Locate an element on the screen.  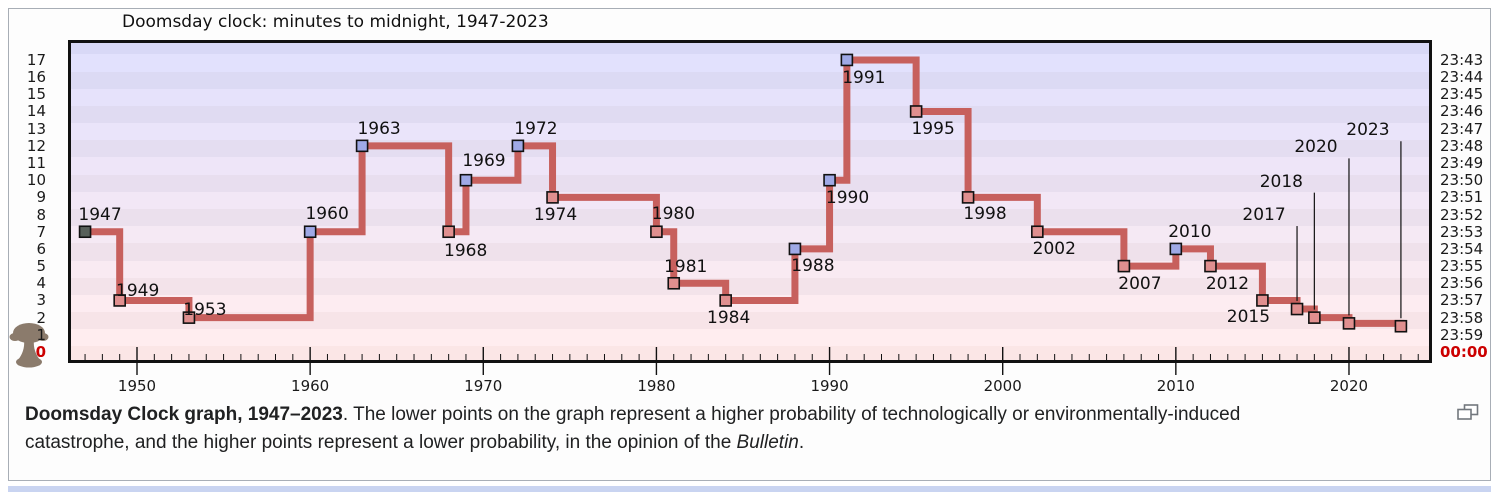
year-label-2012: 2012 is located at coordinates (1227, 284).